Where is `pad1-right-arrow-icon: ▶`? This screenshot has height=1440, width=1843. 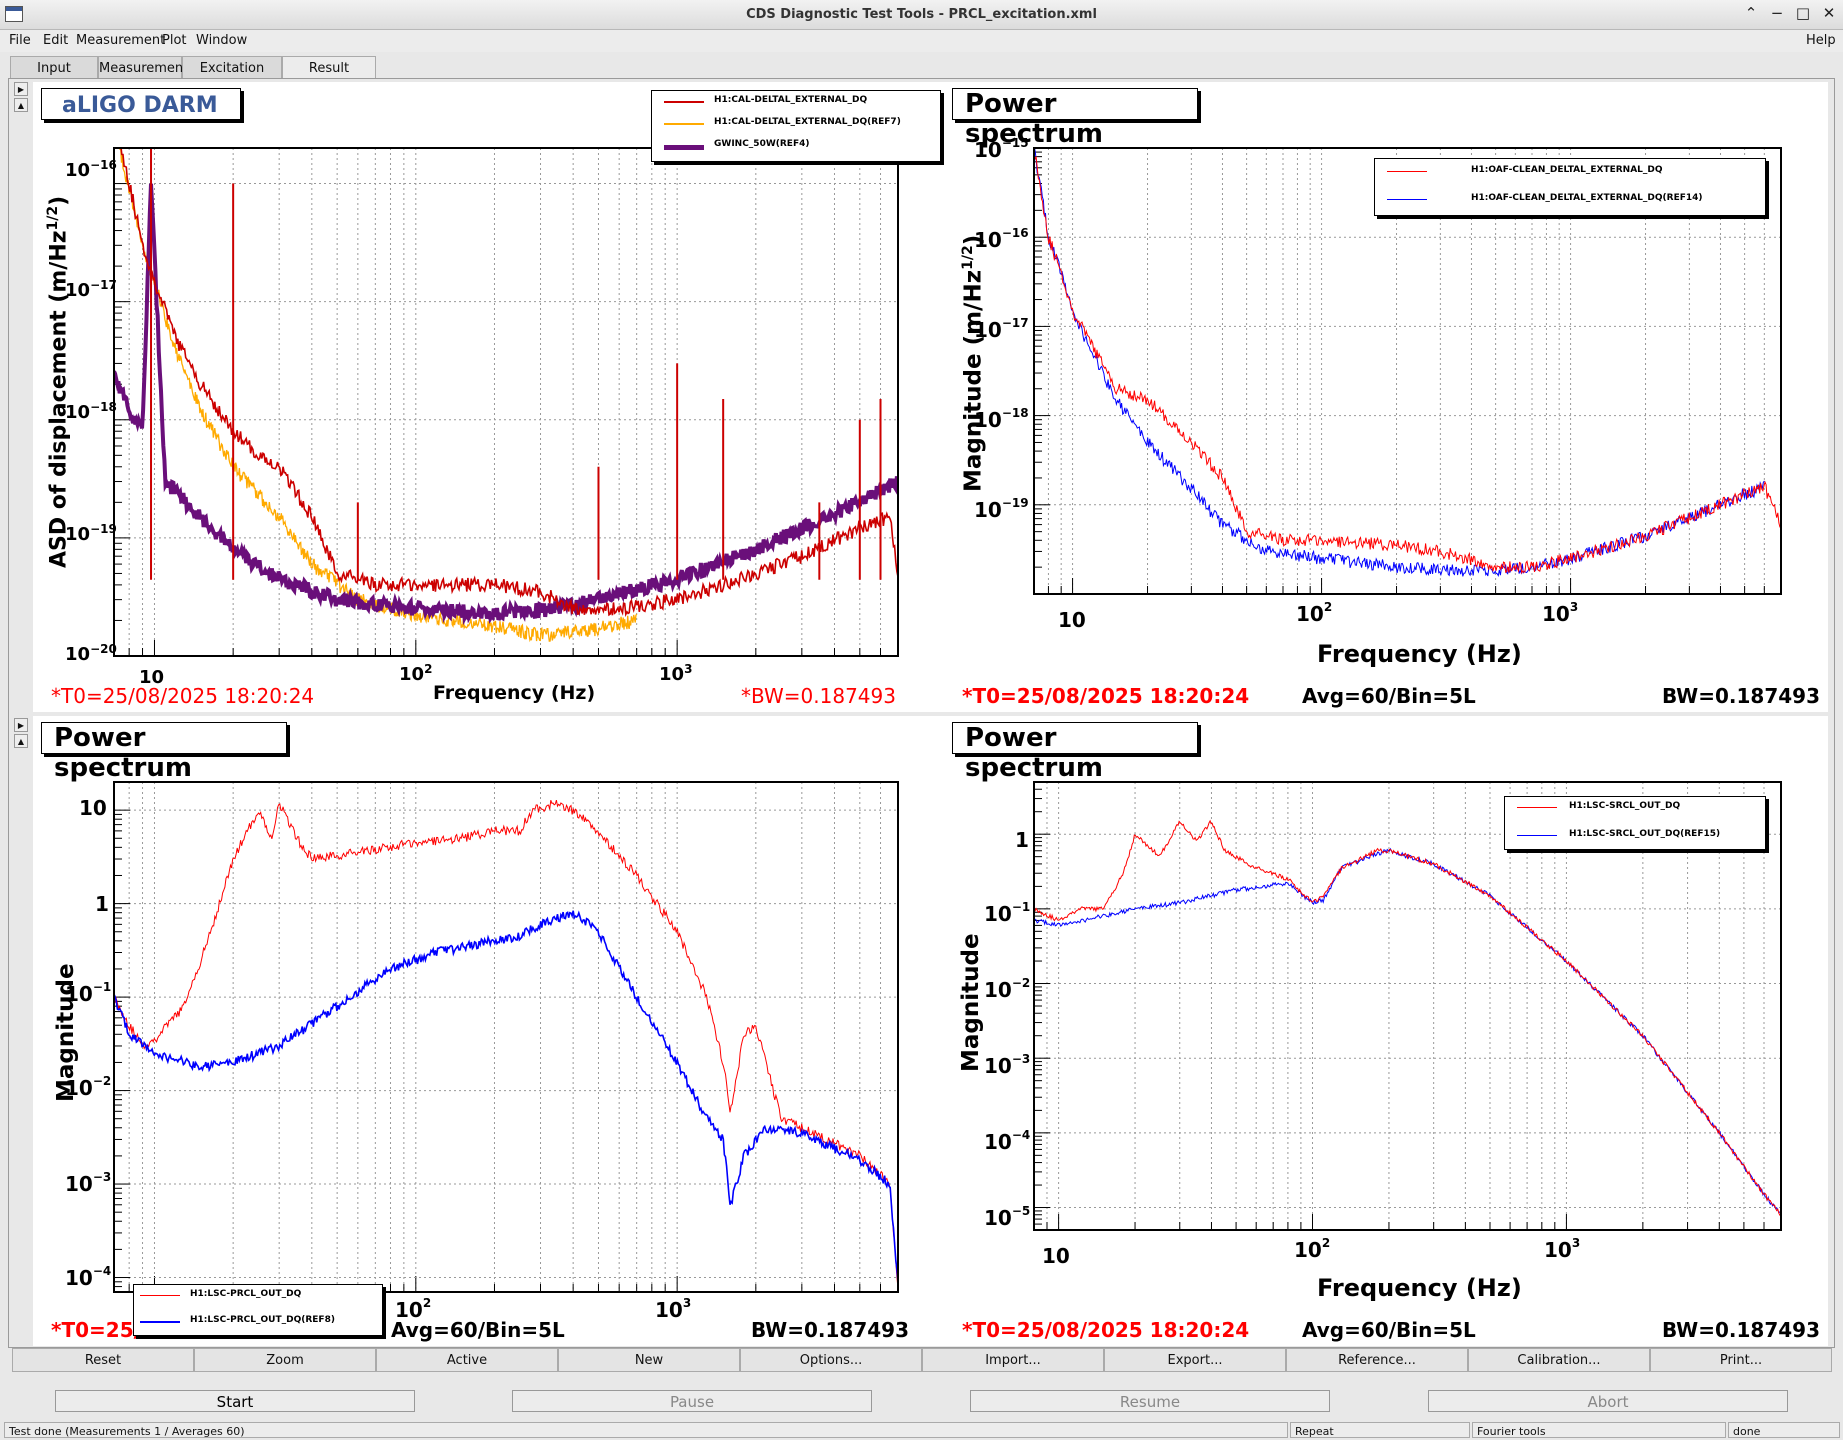 pad1-right-arrow-icon: ▶ is located at coordinates (21, 89).